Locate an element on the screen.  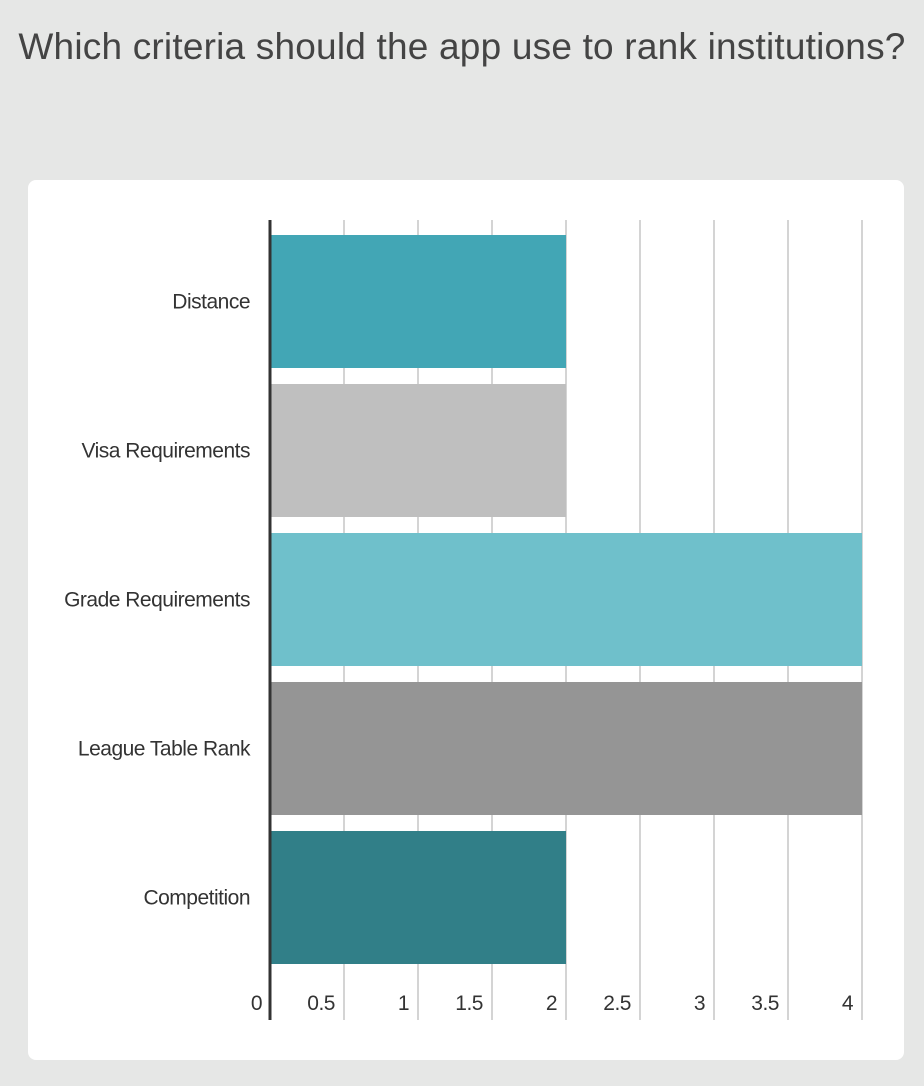
category-label: Grade Requirements is located at coordinates (157, 600).